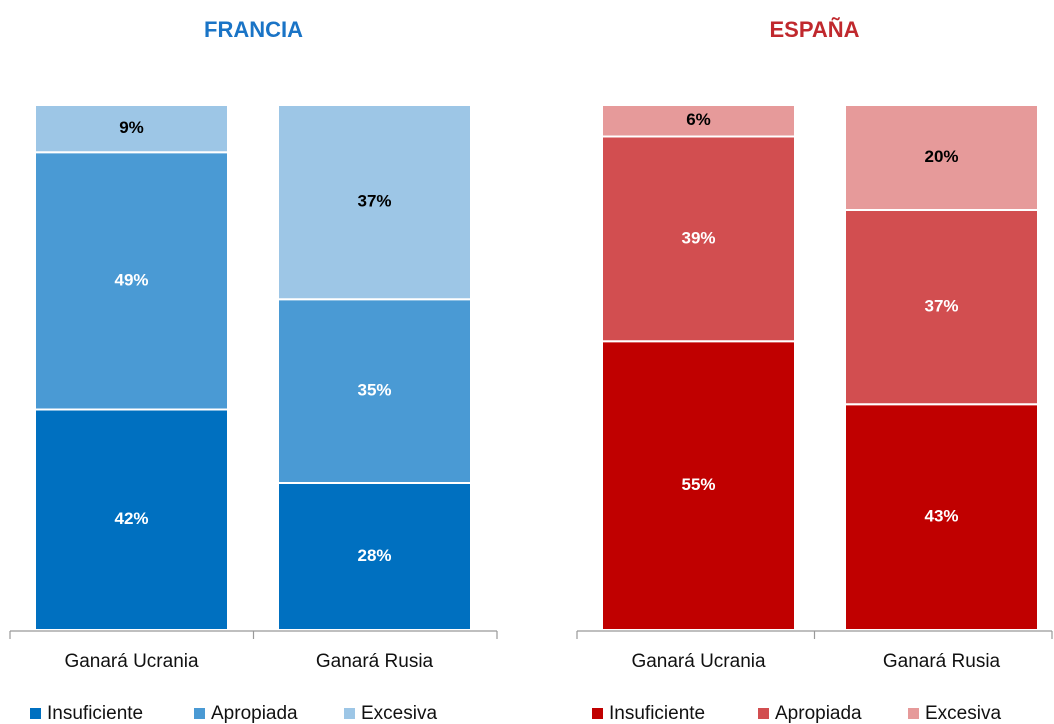 This screenshot has height=724, width=1054. I want to click on data-label: 39%, so click(698, 237).